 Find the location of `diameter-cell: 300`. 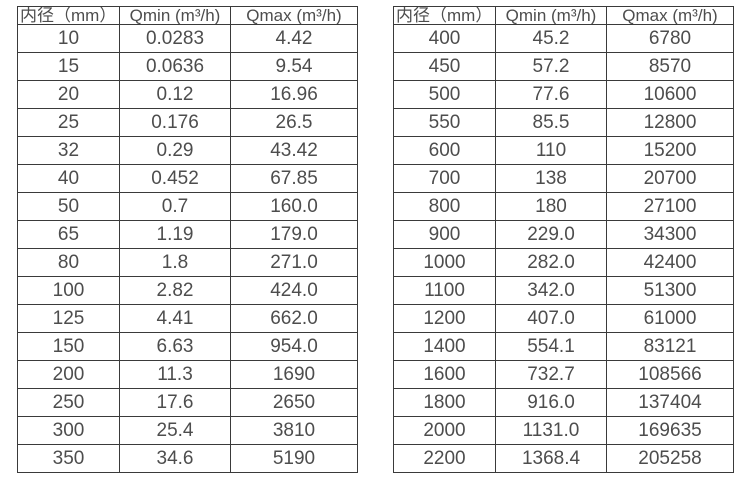

diameter-cell: 300 is located at coordinates (68, 430).